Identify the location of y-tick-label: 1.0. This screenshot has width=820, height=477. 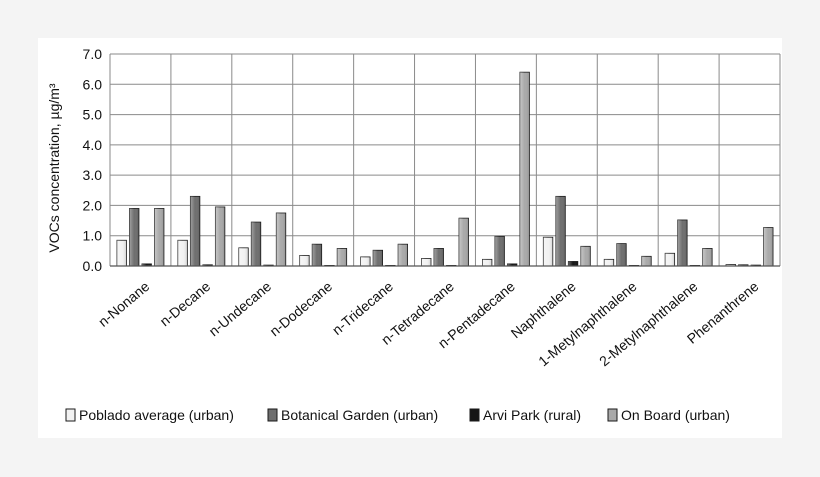
(93, 236).